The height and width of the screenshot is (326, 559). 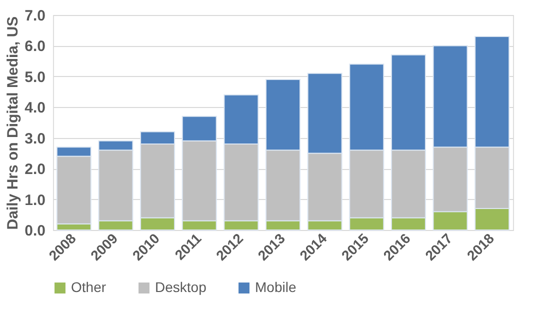 What do you see at coordinates (35, 139) in the screenshot?
I see `y-tick-label: 3.0` at bounding box center [35, 139].